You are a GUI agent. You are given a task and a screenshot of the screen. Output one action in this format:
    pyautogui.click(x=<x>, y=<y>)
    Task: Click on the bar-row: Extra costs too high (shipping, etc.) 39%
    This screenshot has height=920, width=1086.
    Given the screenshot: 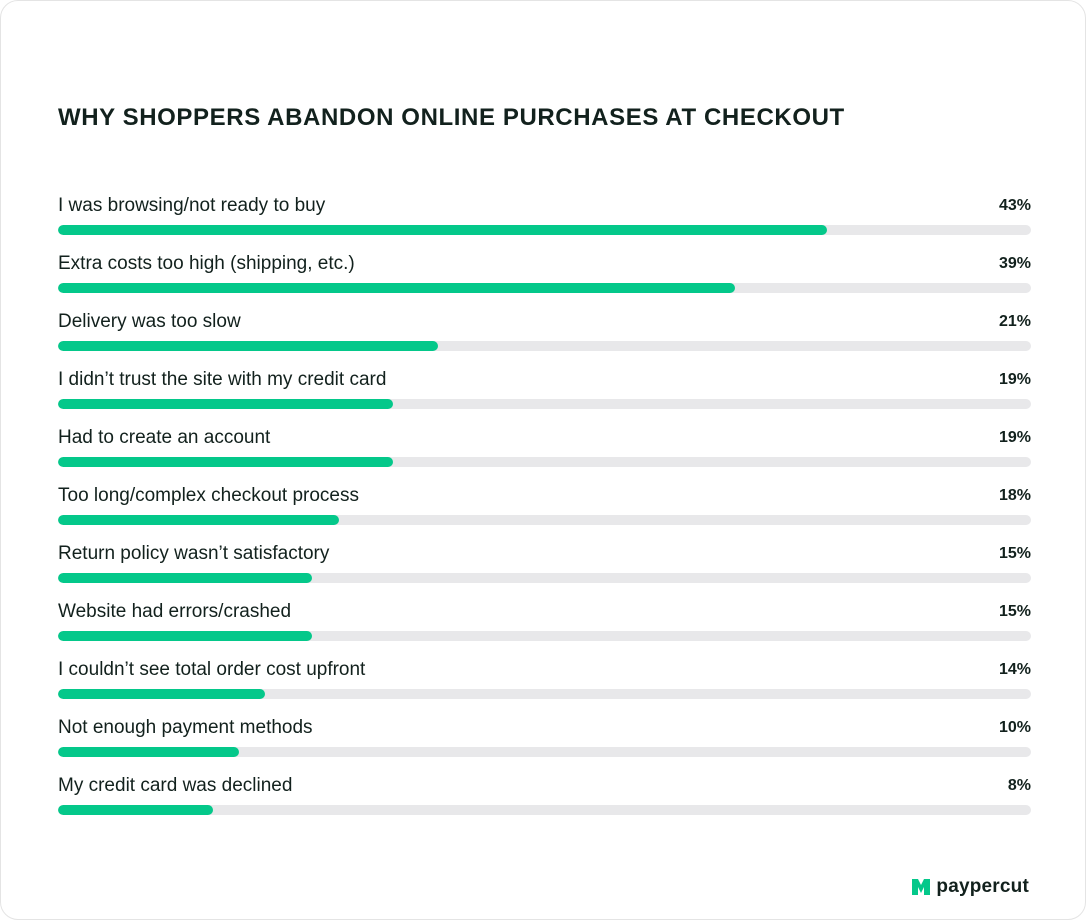 What is the action you would take?
    pyautogui.click(x=544, y=279)
    